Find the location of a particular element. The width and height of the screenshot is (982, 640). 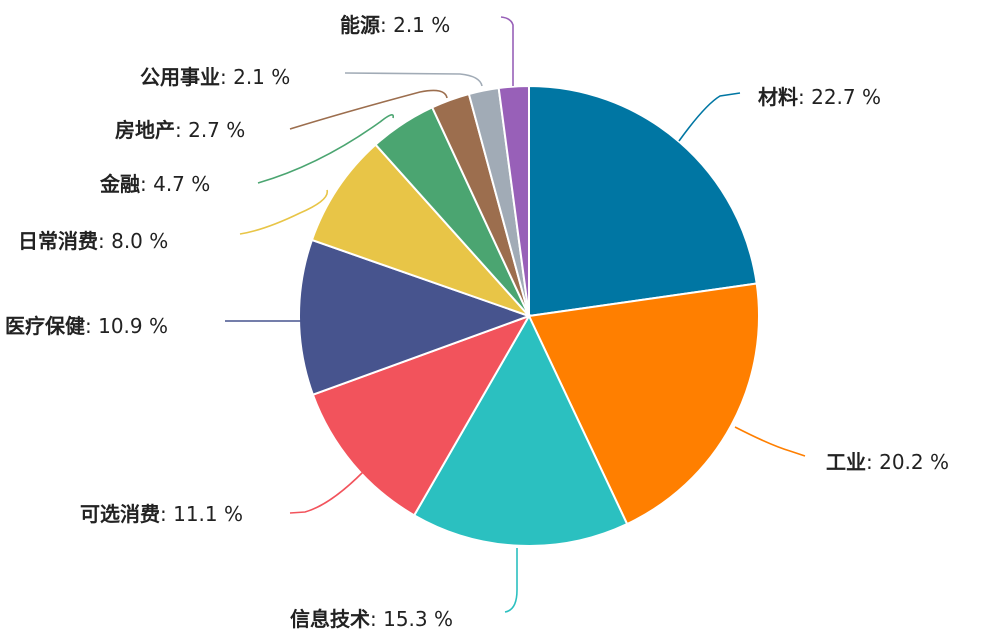

slice-label-6: 金融: 4.7 % is located at coordinates (154, 184).